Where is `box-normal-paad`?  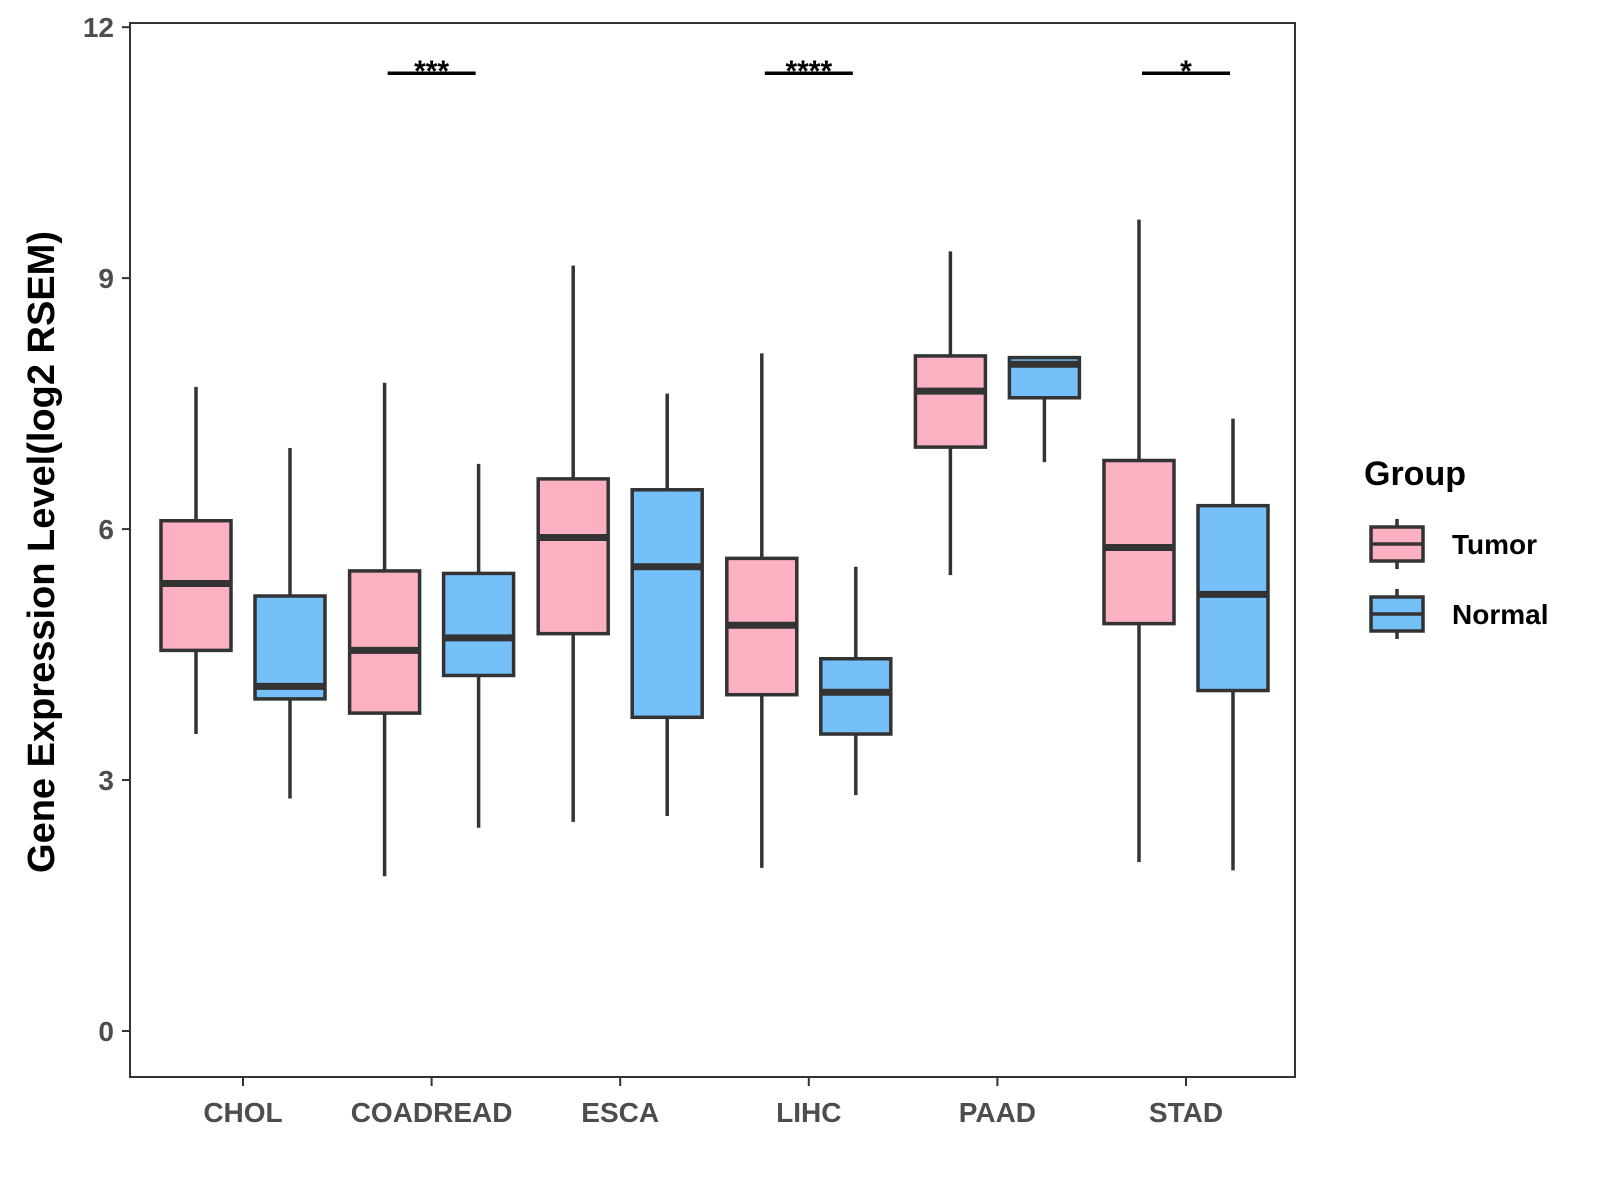
box-normal-paad is located at coordinates (1044, 409).